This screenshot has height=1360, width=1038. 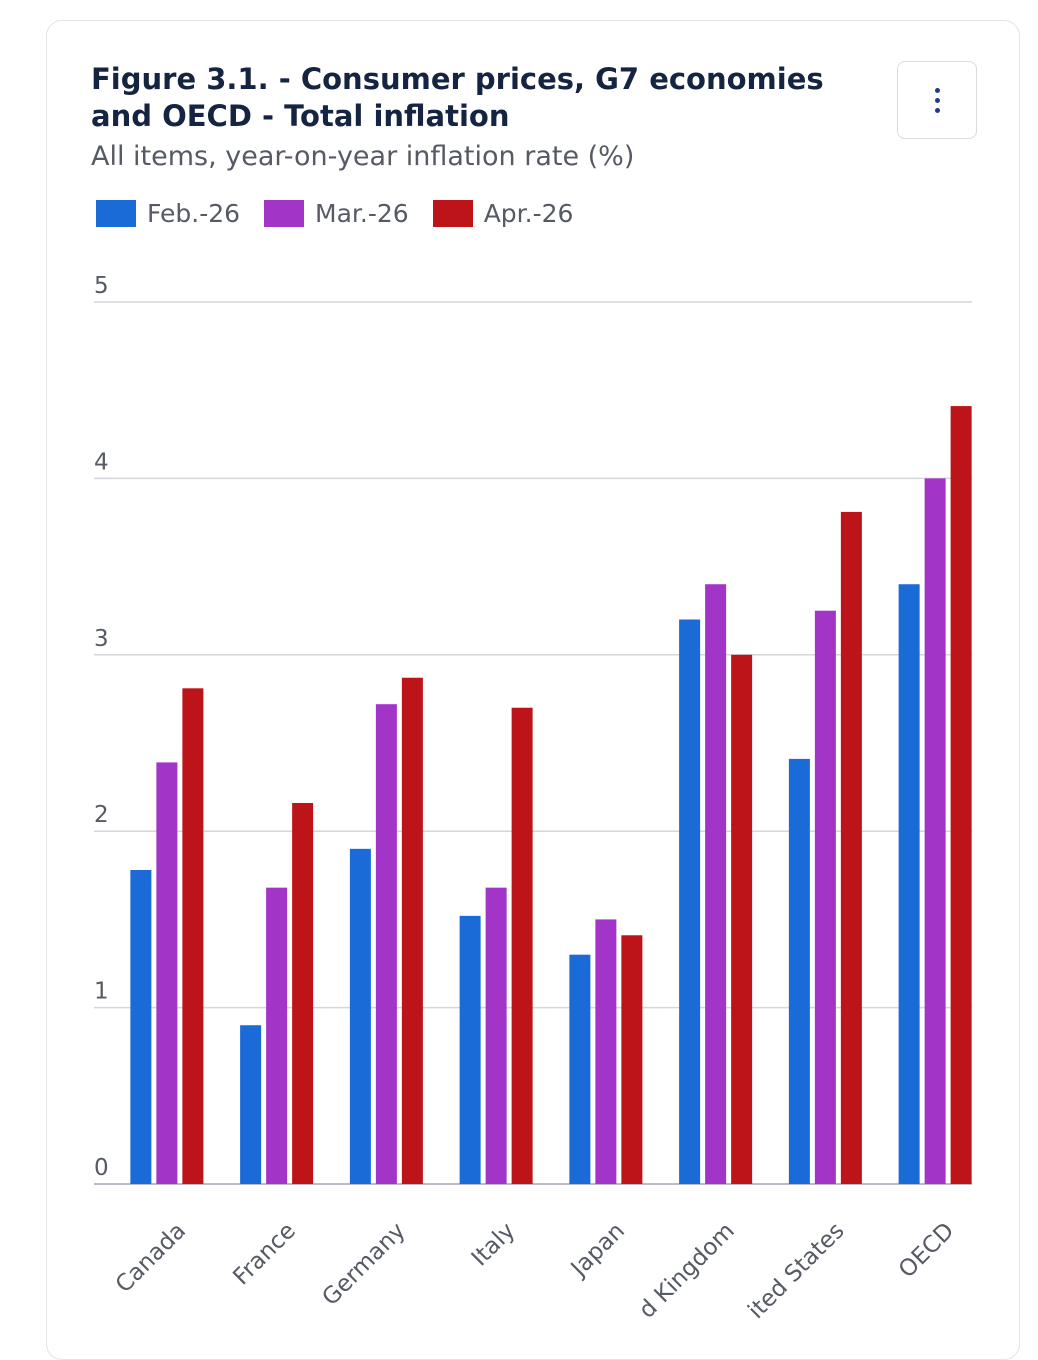 What do you see at coordinates (687, 1270) in the screenshot?
I see `x-category-label: d Kingdom` at bounding box center [687, 1270].